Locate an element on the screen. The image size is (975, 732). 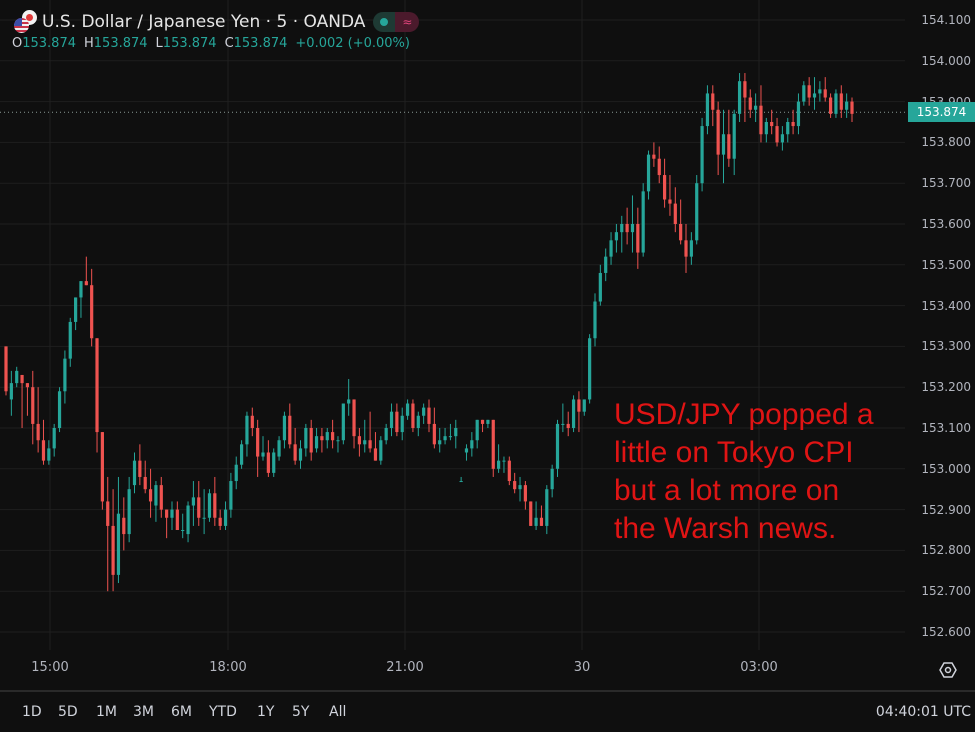
range-button-1d: 1D is located at coordinates (32, 712).